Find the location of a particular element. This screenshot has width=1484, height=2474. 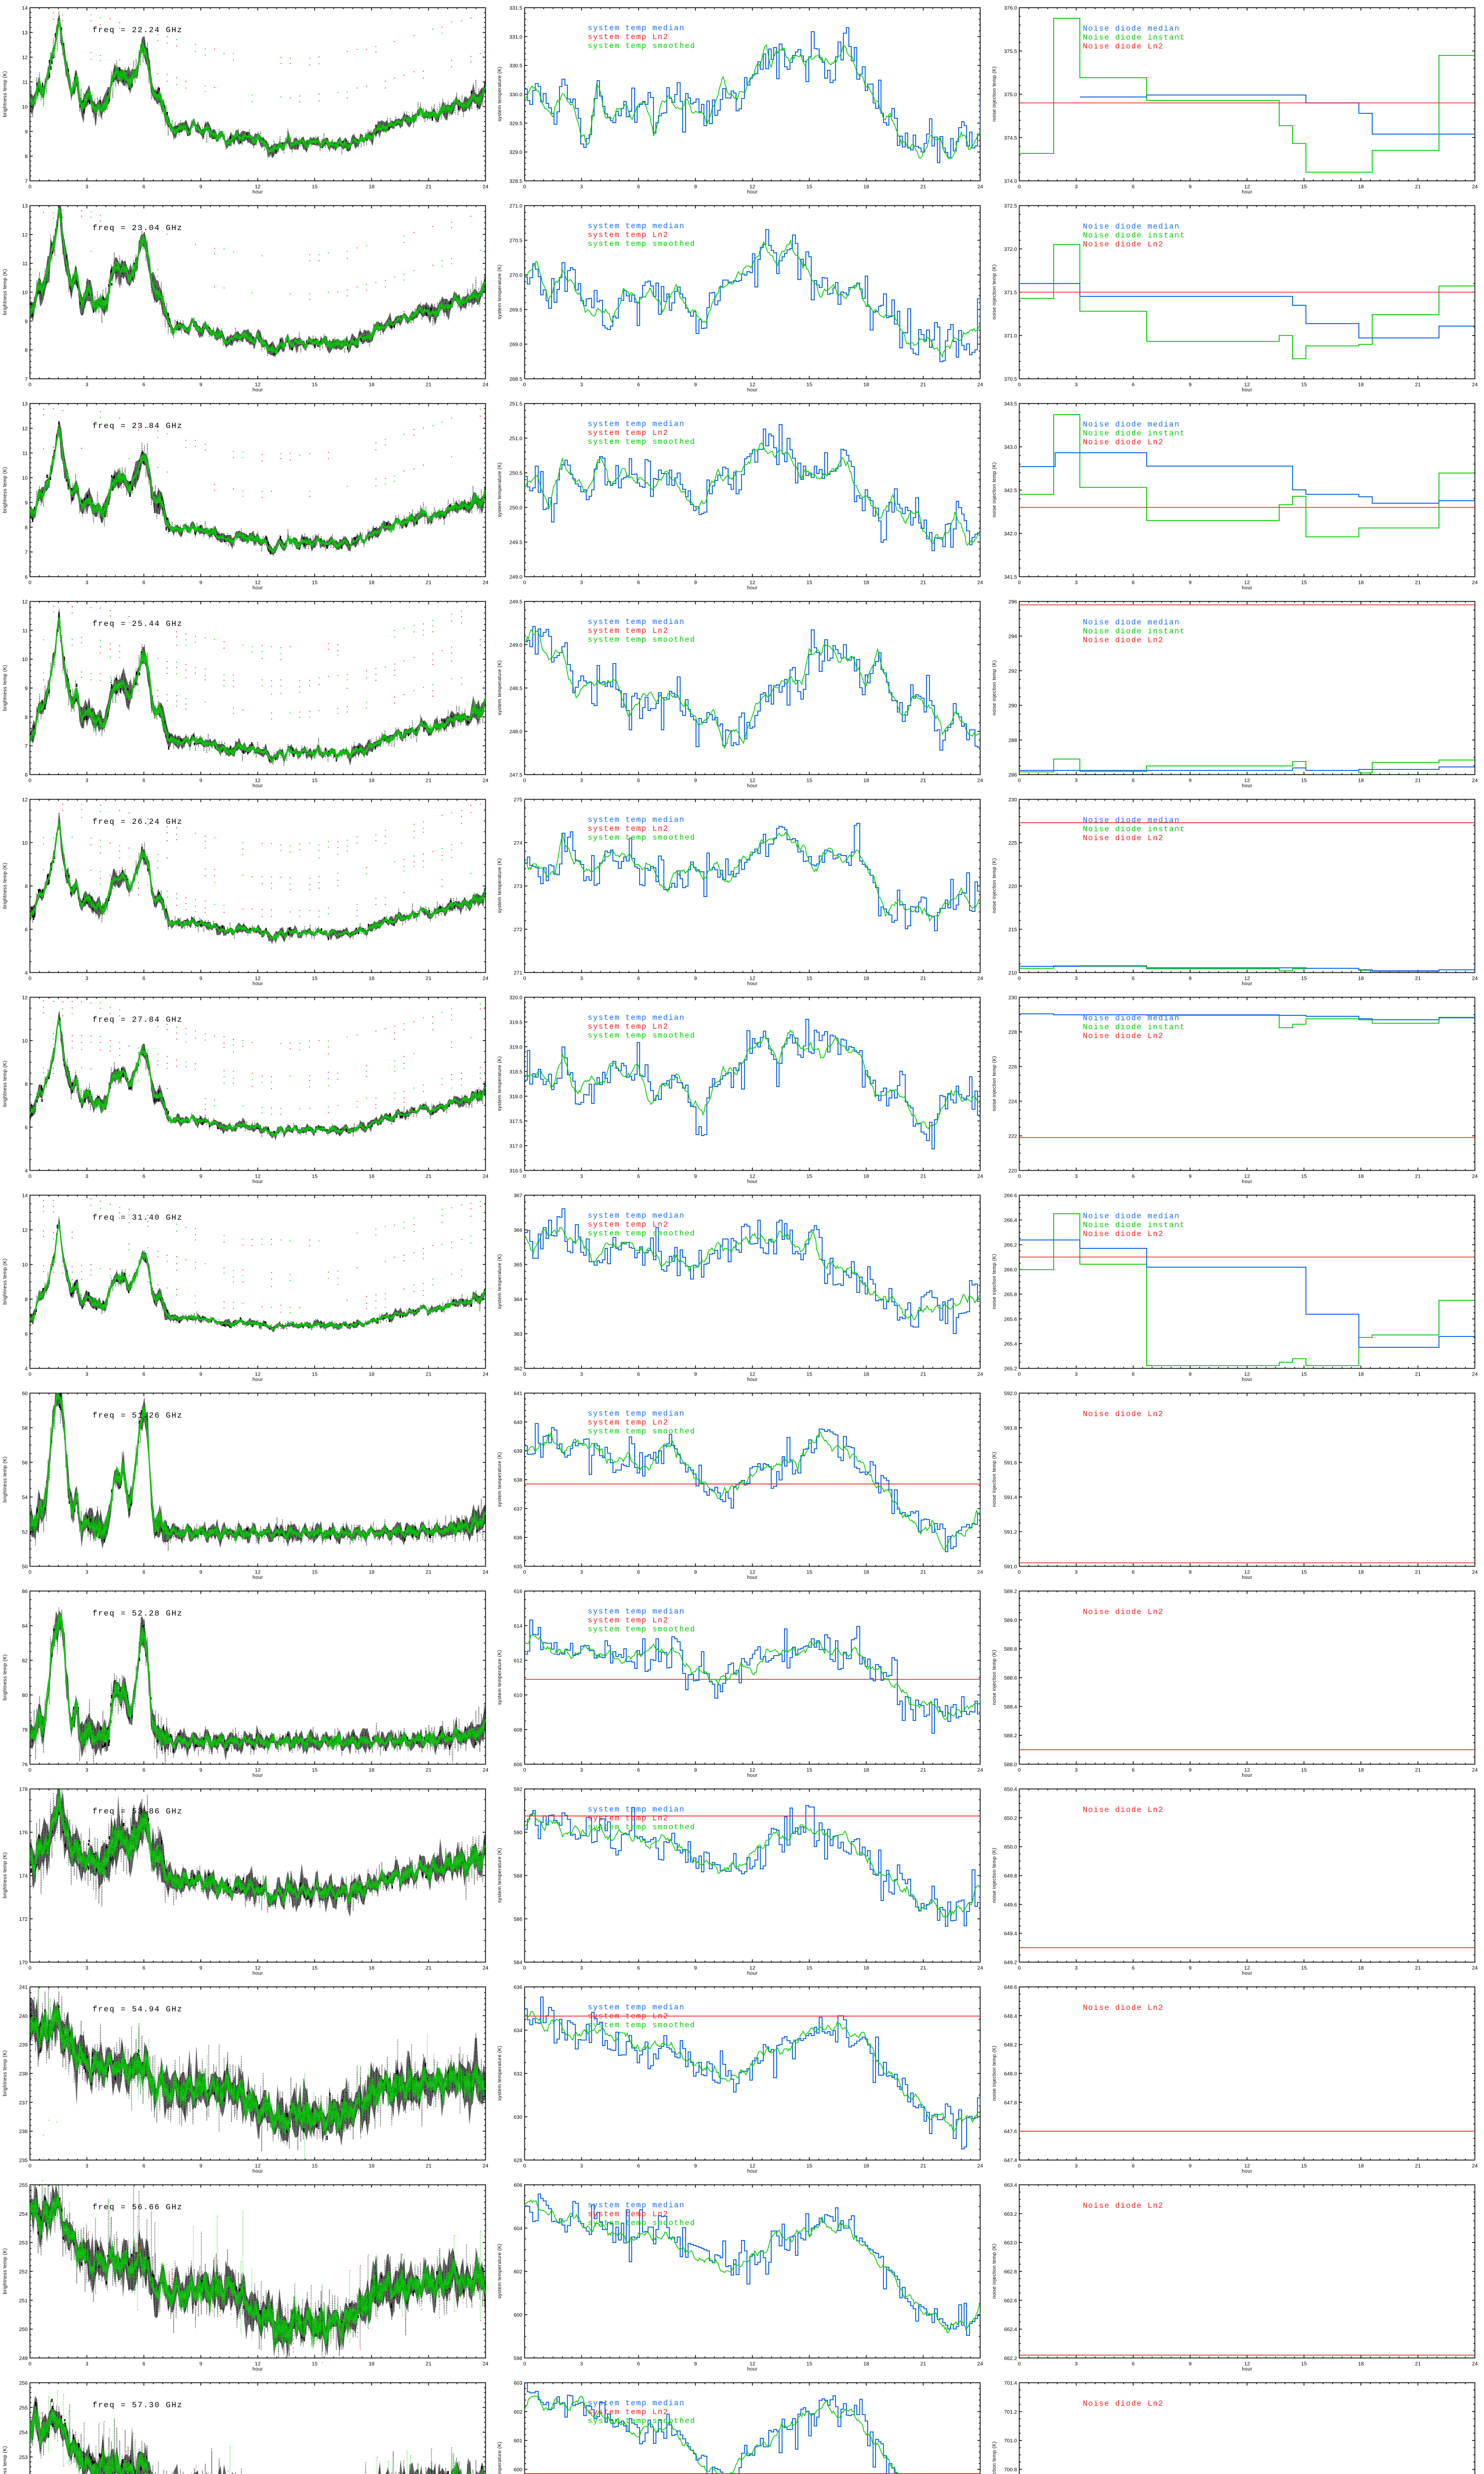

svg-text: 330.0 is located at coordinates (516, 95).